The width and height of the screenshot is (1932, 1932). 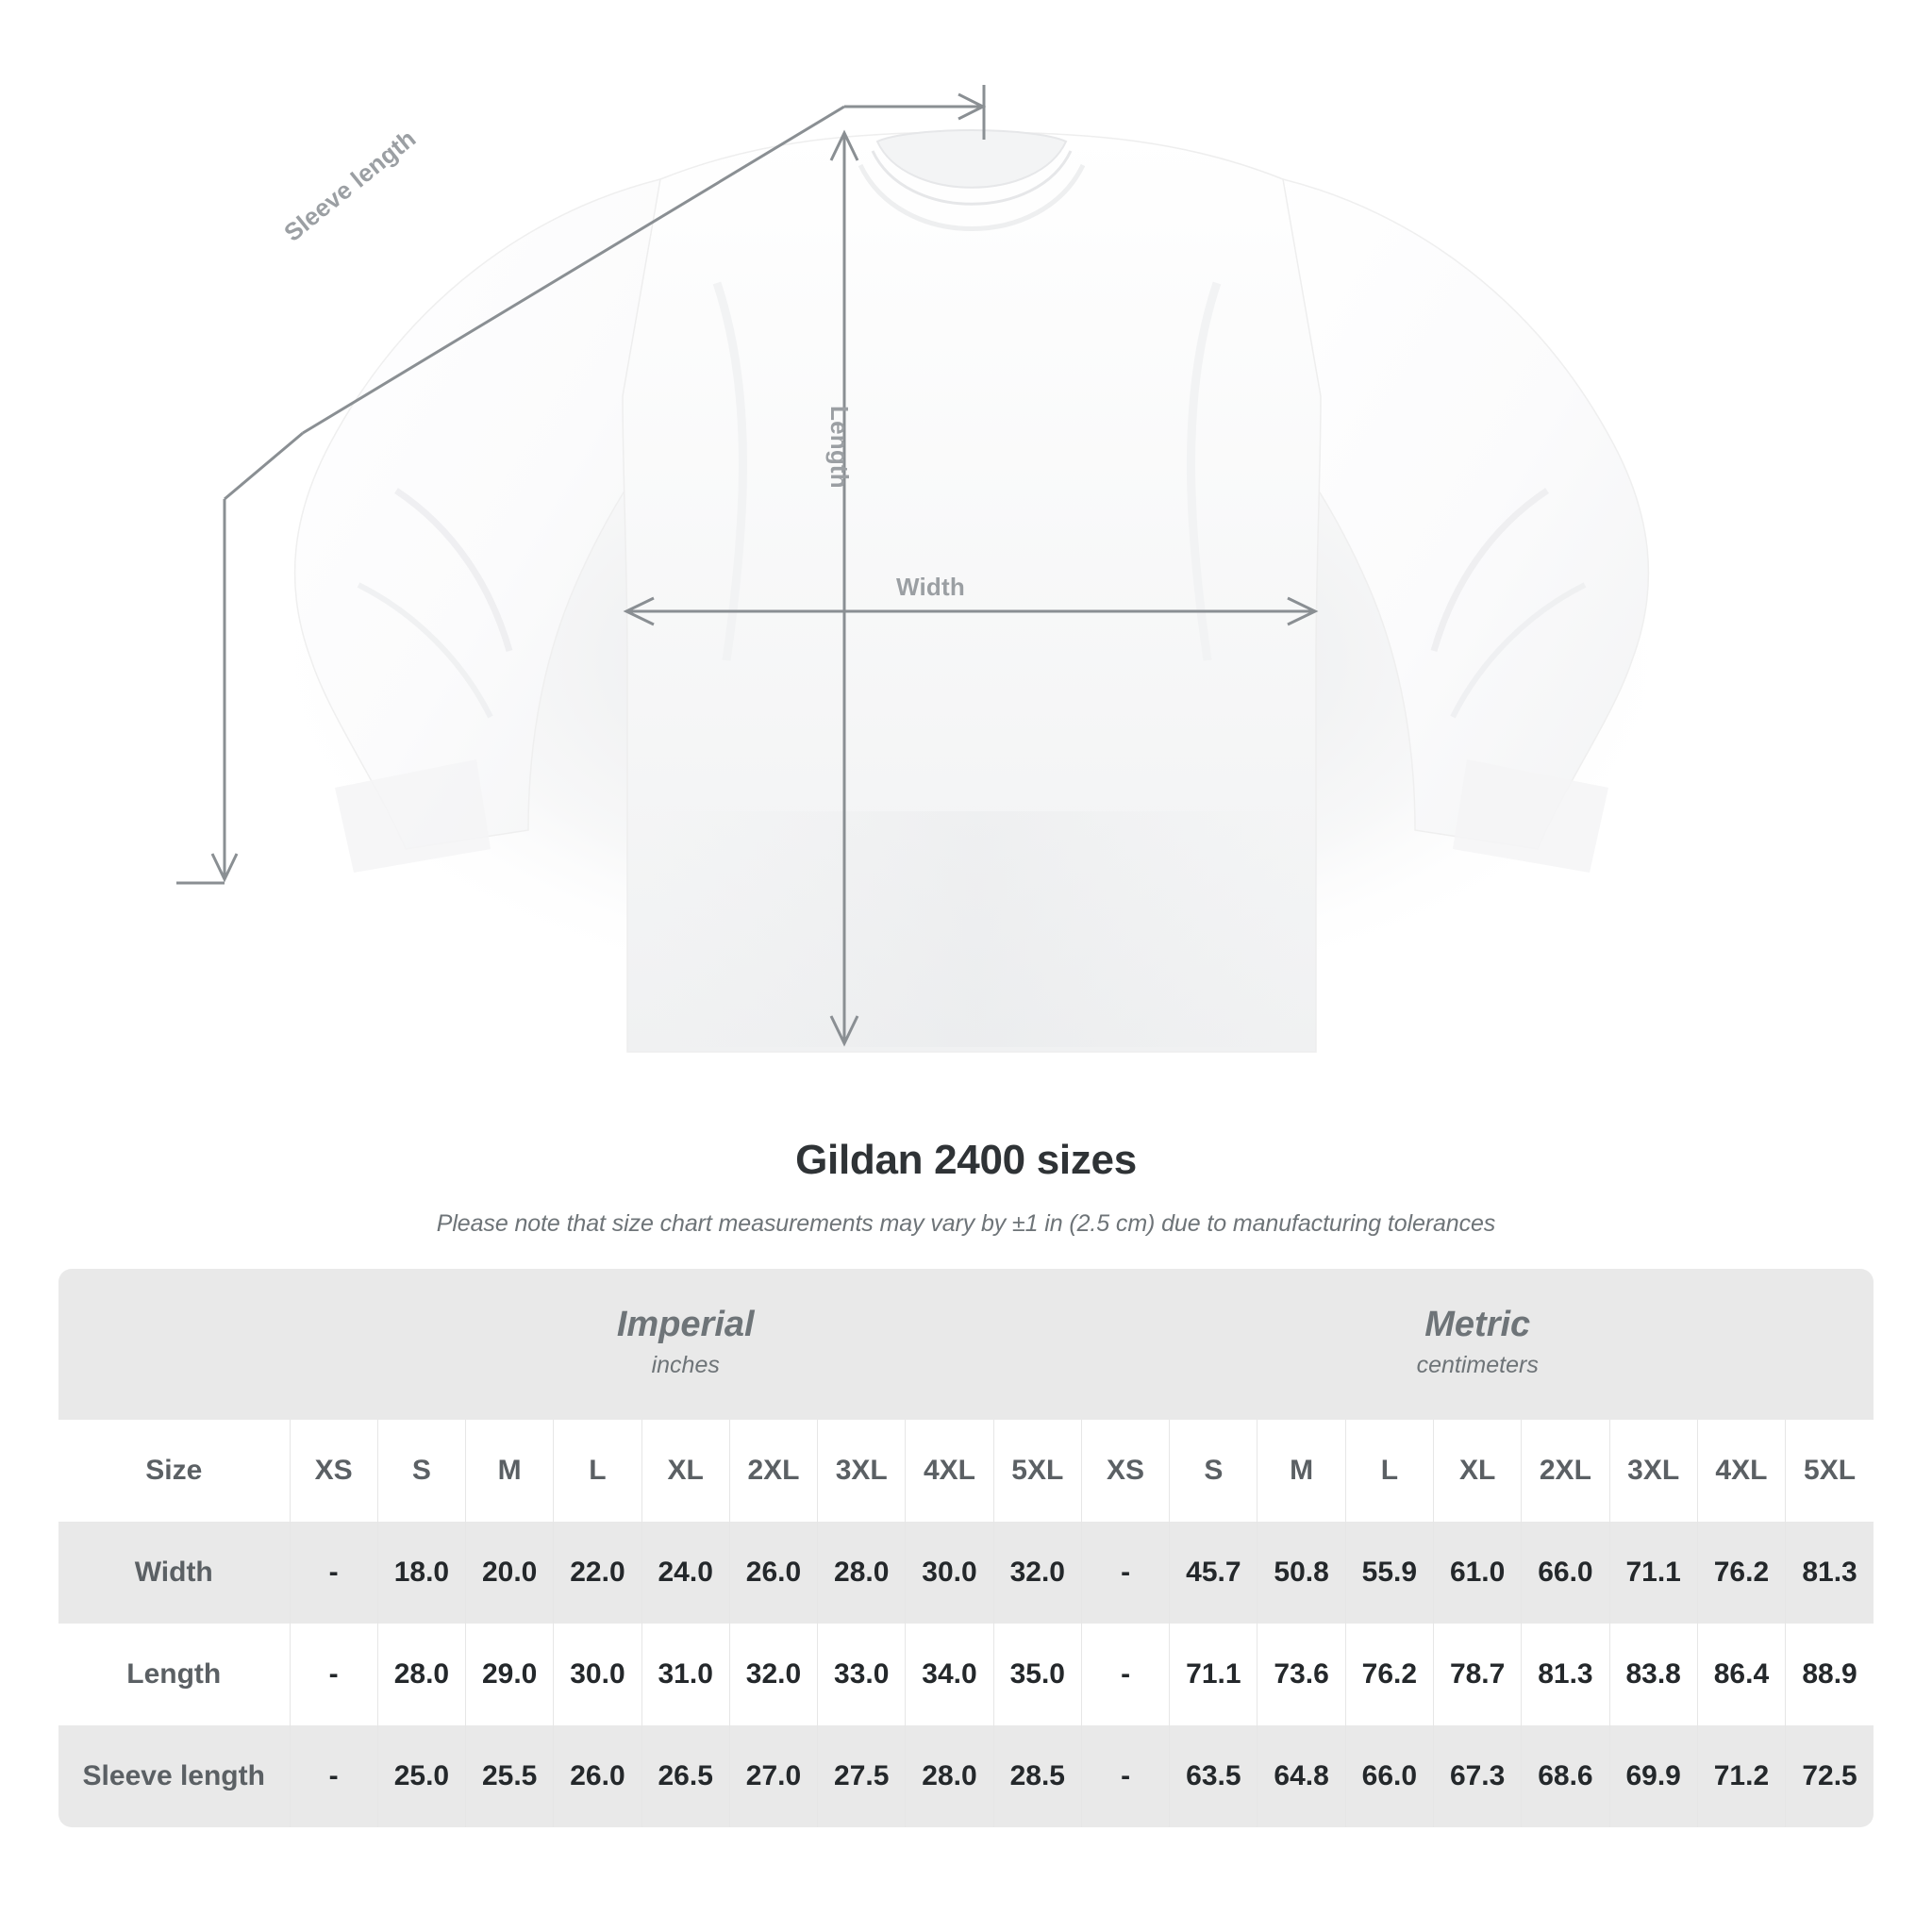 What do you see at coordinates (264, 466) in the screenshot?
I see `sleeve-bevel` at bounding box center [264, 466].